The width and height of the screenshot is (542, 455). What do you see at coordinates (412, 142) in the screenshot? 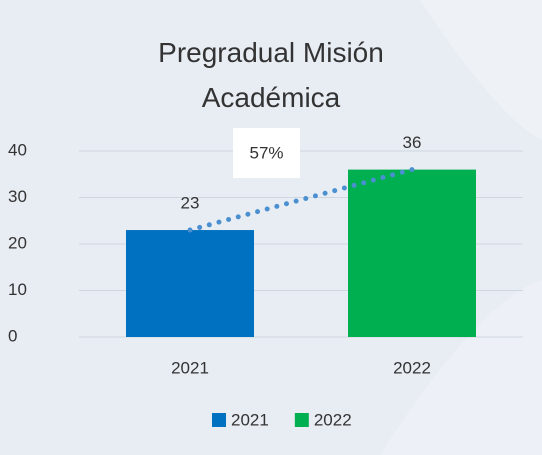
I see `data-label: 36` at bounding box center [412, 142].